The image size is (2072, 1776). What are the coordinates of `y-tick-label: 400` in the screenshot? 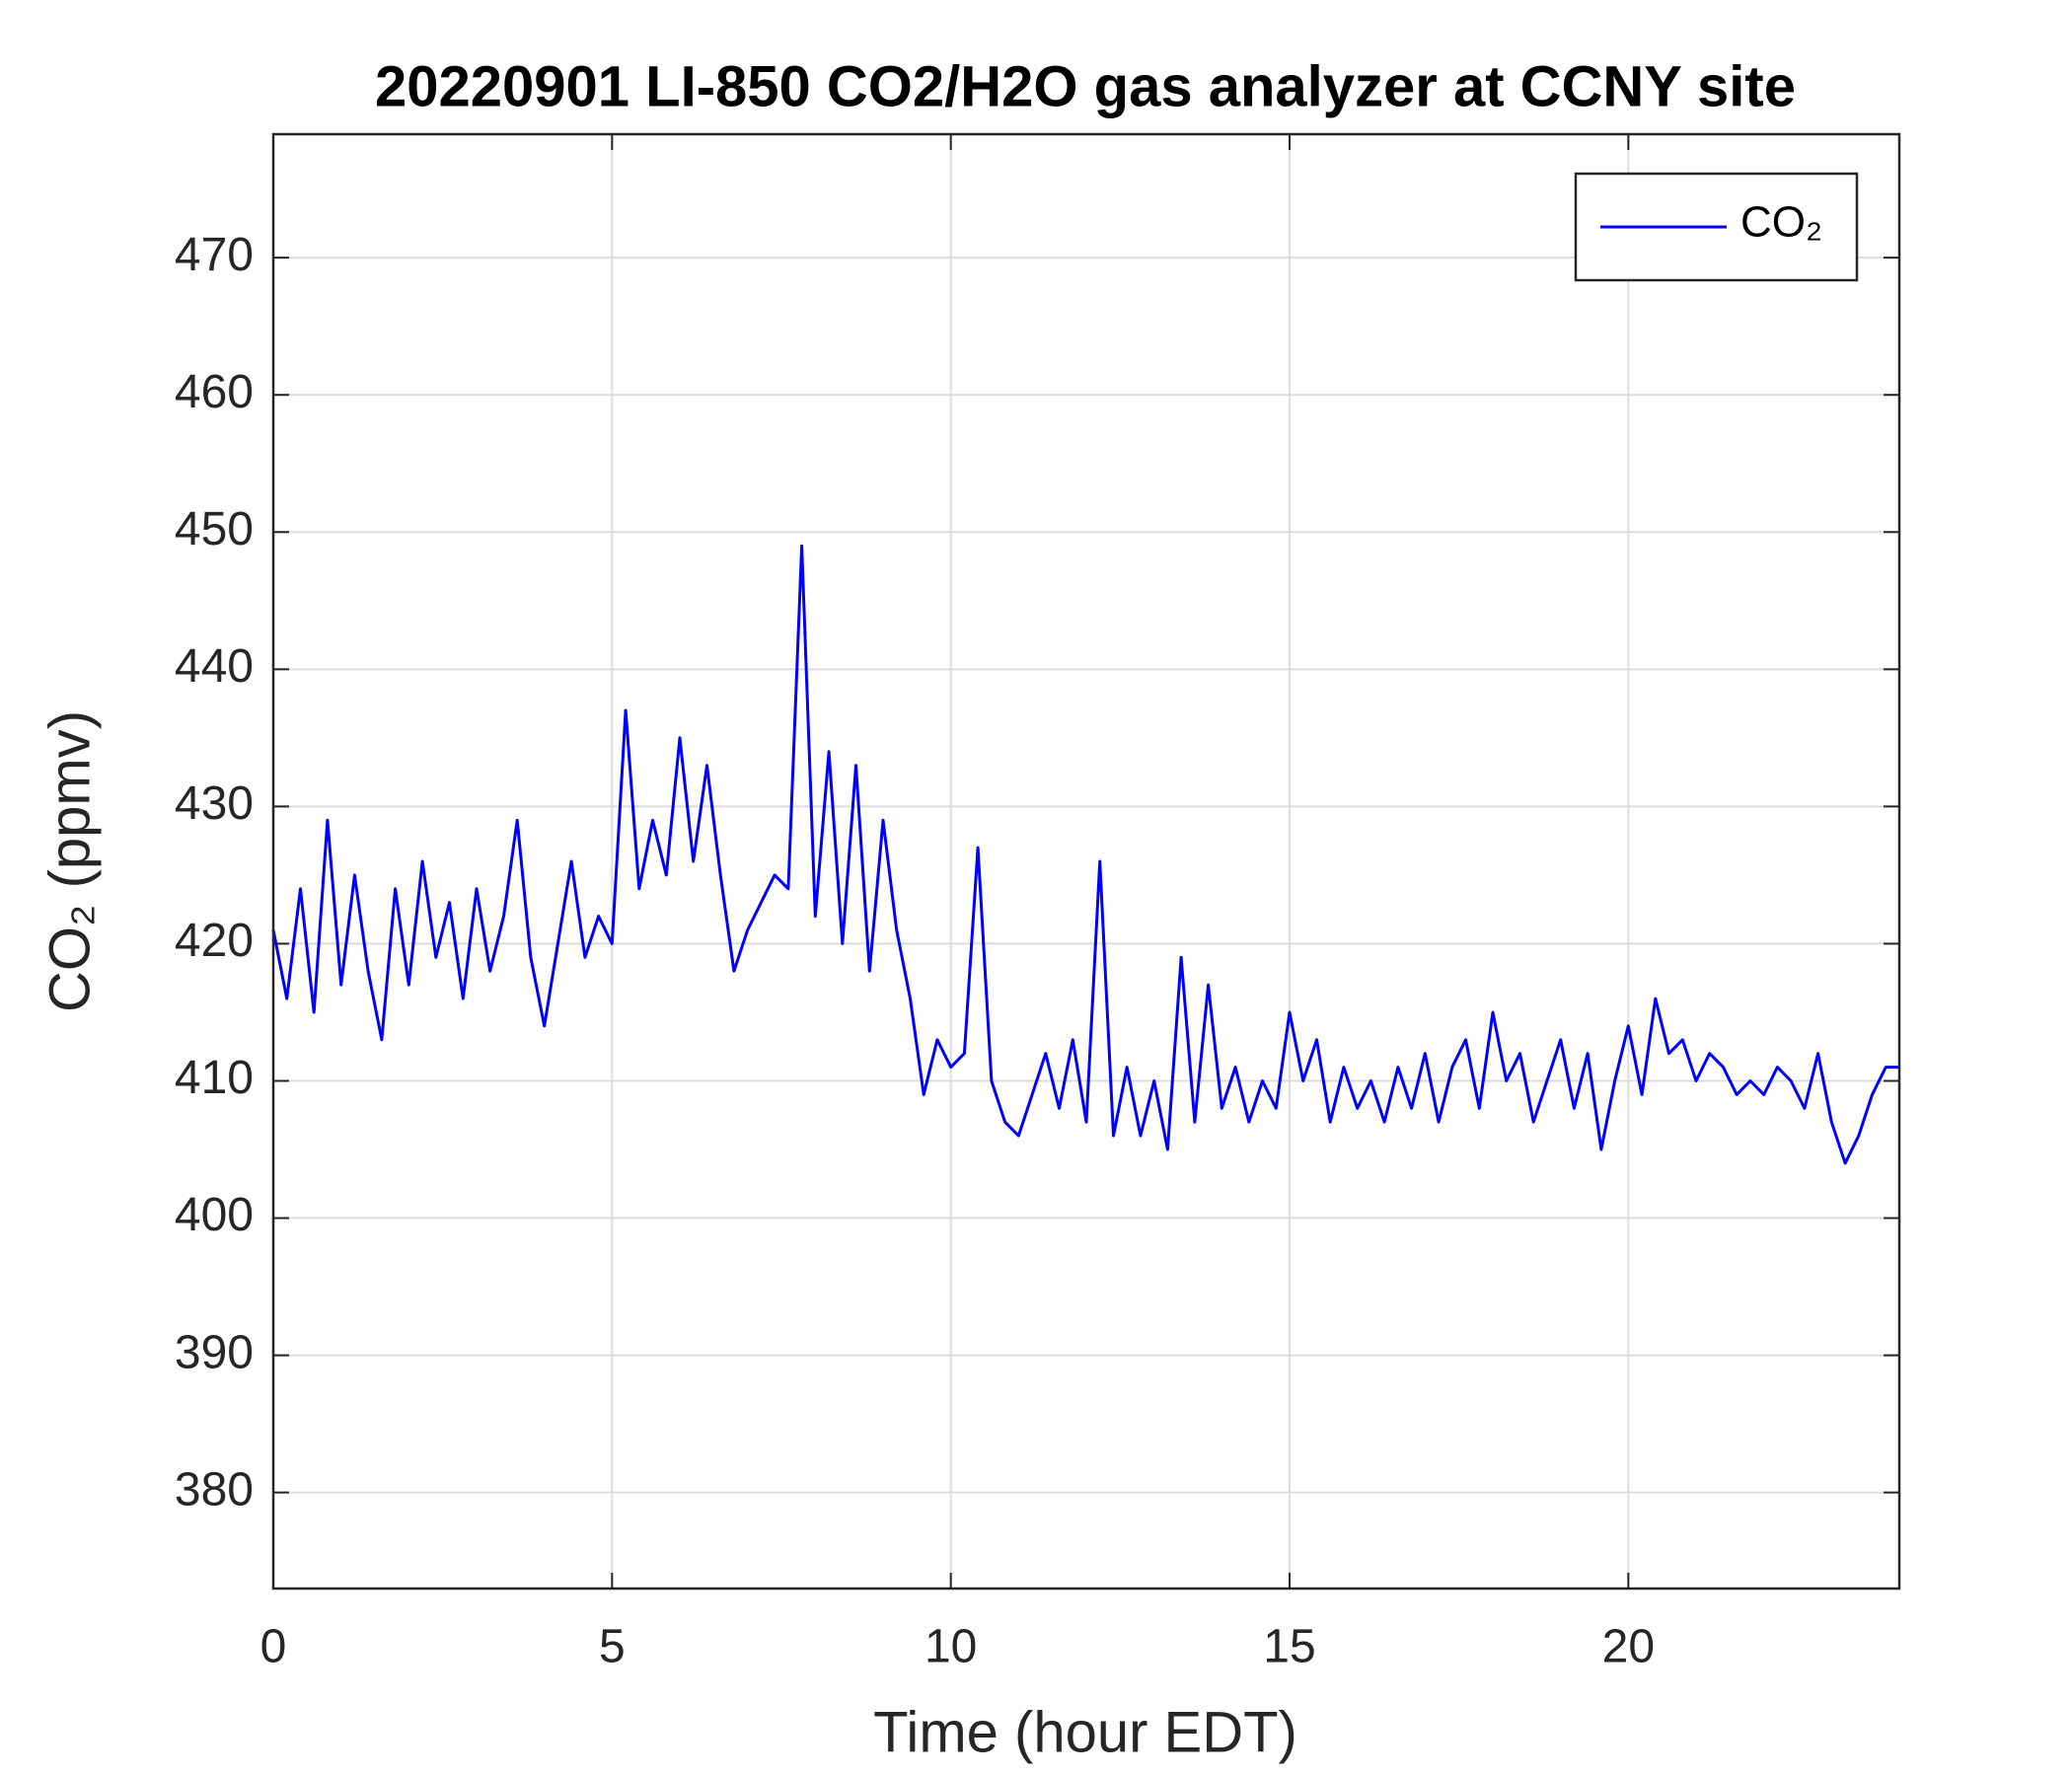 It's located at (215, 1215).